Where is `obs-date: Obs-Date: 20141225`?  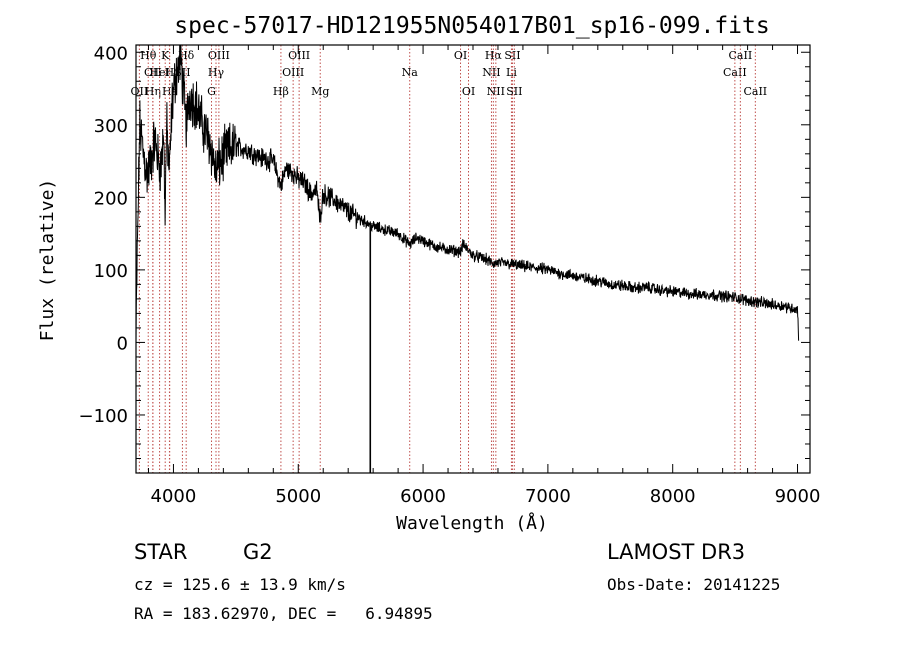
obs-date: Obs-Date: 20141225 is located at coordinates (694, 584).